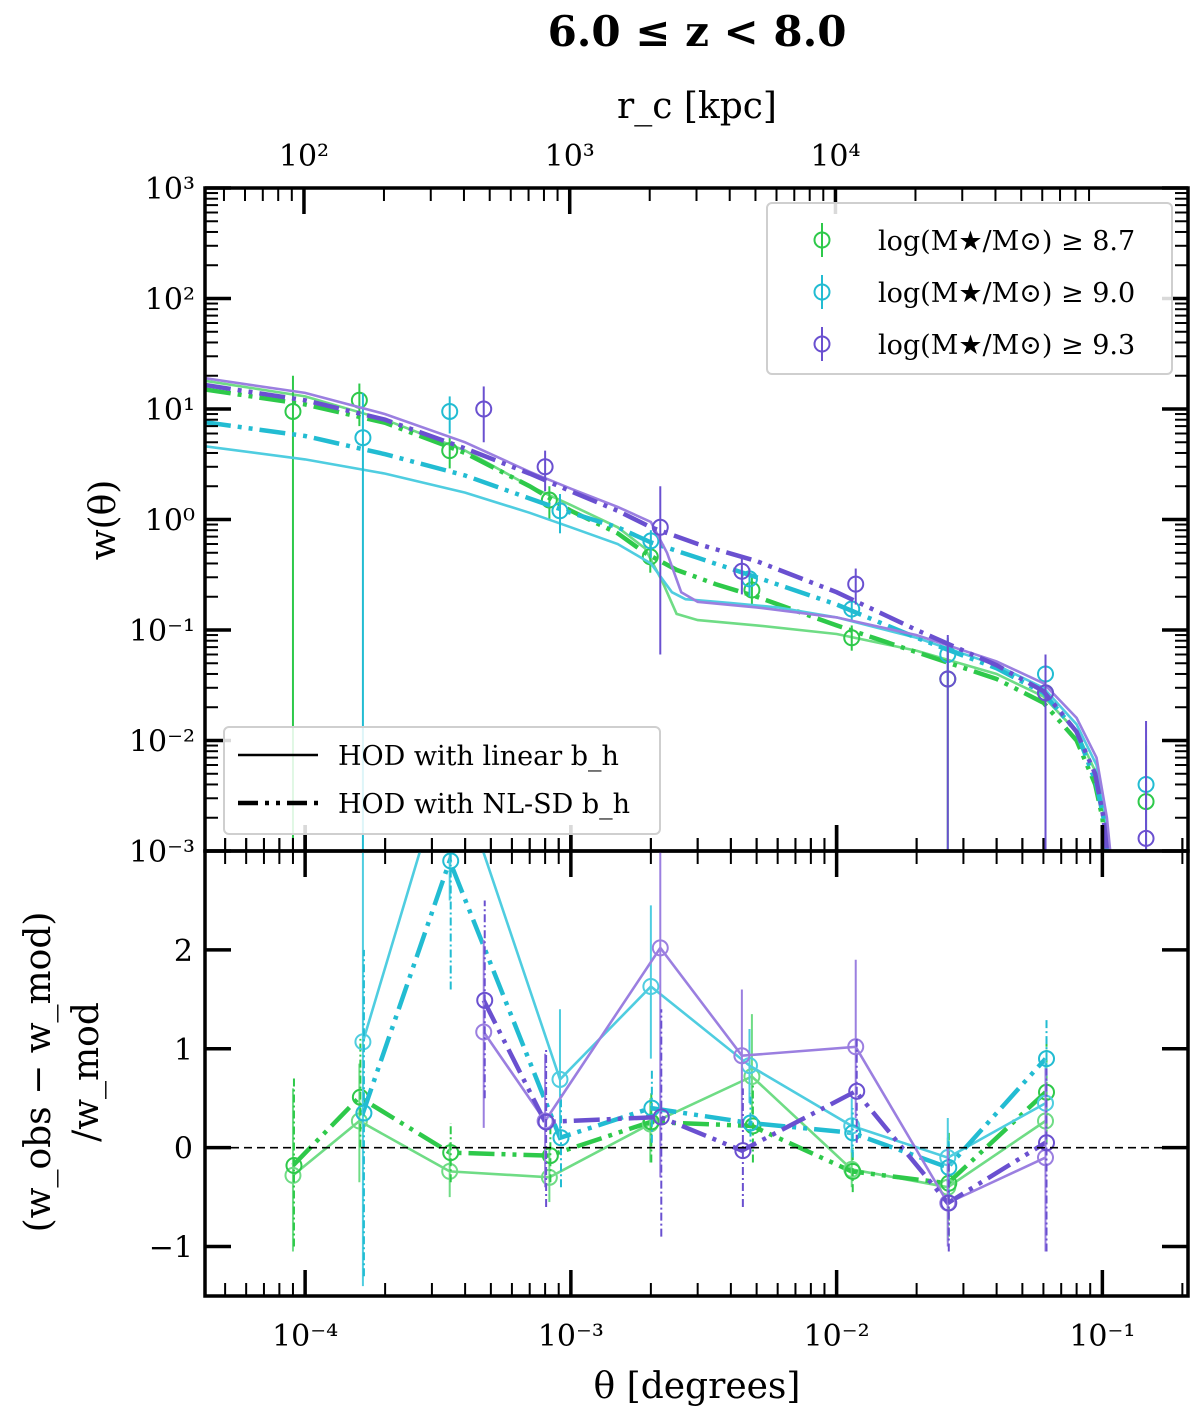  I want to click on upper-y-tick-label: 10⁰, so click(170, 521).